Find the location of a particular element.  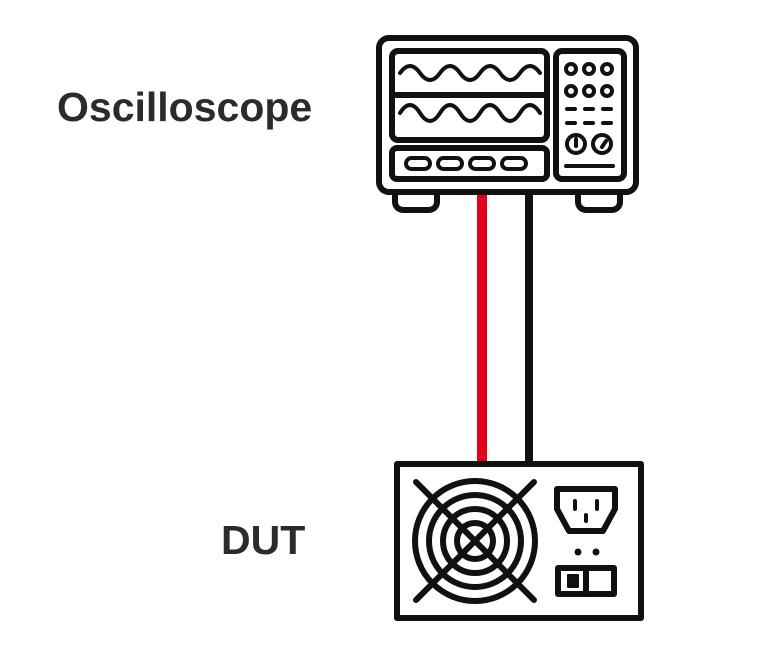

oscilloscope-icon is located at coordinates (507, 124).